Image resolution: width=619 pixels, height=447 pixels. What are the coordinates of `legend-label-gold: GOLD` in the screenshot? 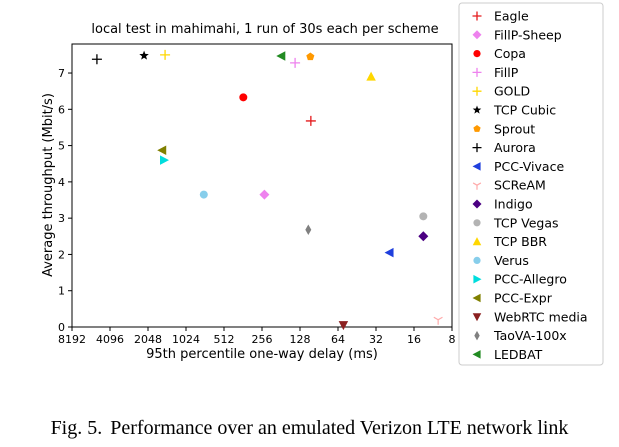 It's located at (512, 91).